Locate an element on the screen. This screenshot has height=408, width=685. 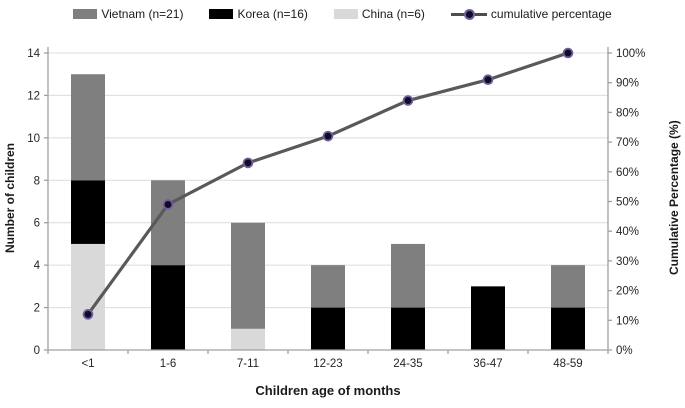
x-category-label: 7-11 is located at coordinates (248, 364).